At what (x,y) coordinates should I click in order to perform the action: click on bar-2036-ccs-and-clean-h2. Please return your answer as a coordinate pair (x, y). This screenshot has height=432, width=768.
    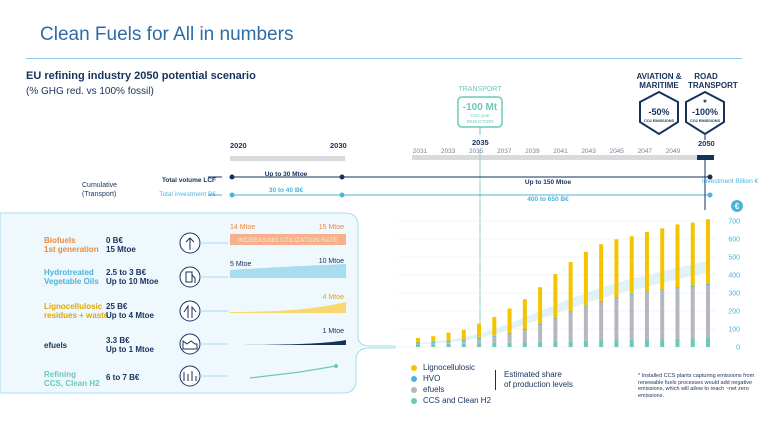
    Looking at the image, I should click on (494, 345).